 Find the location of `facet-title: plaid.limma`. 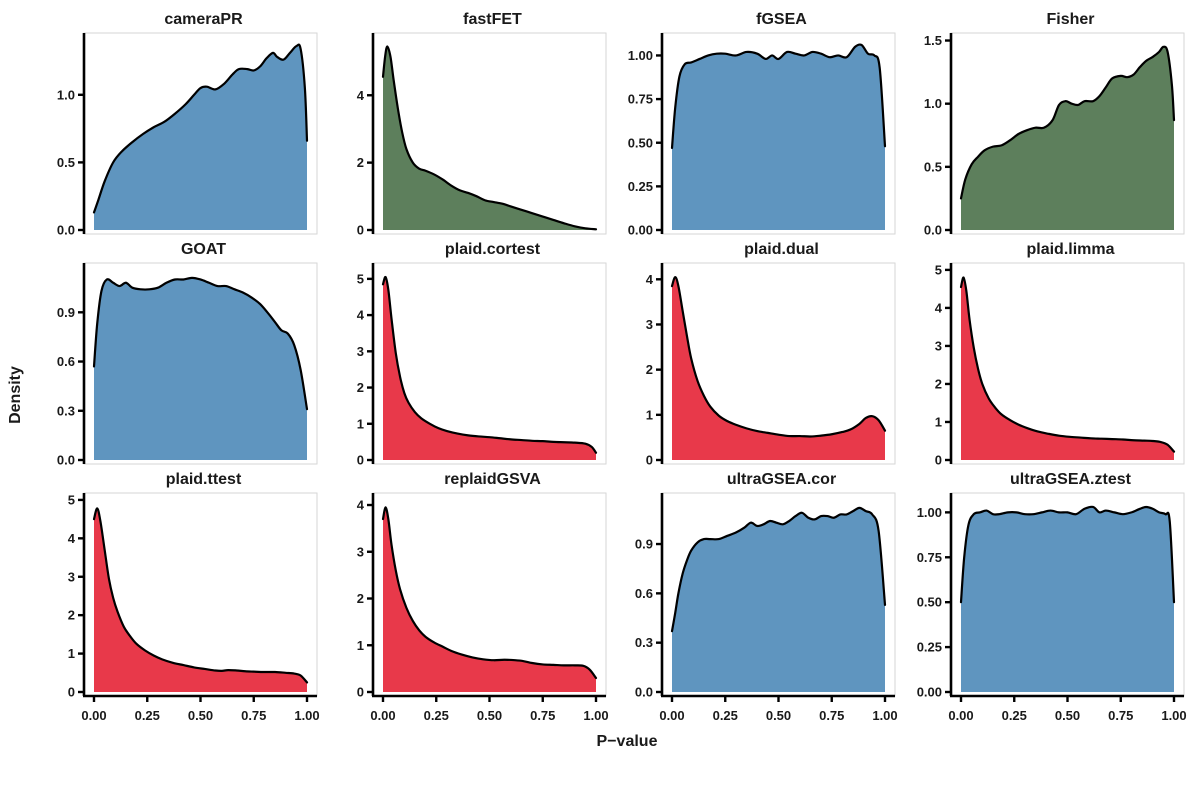

facet-title: plaid.limma is located at coordinates (1070, 249).